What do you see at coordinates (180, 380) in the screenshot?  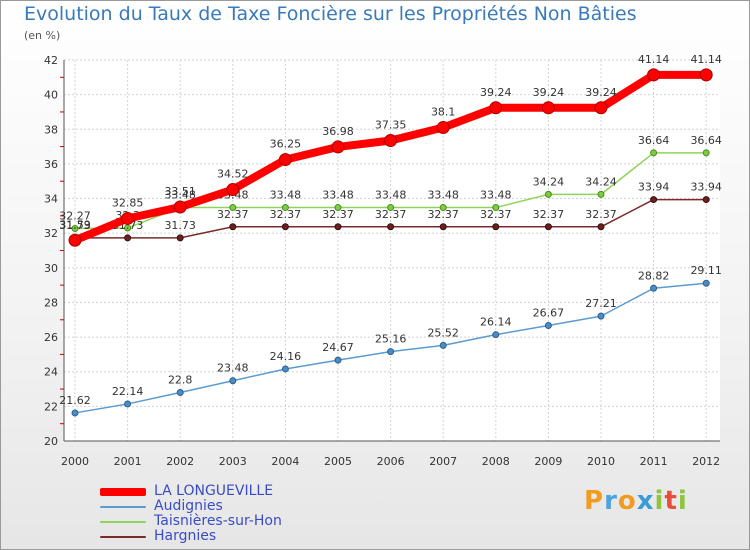 I see `series-audignies-data-label: 22.8` at bounding box center [180, 380].